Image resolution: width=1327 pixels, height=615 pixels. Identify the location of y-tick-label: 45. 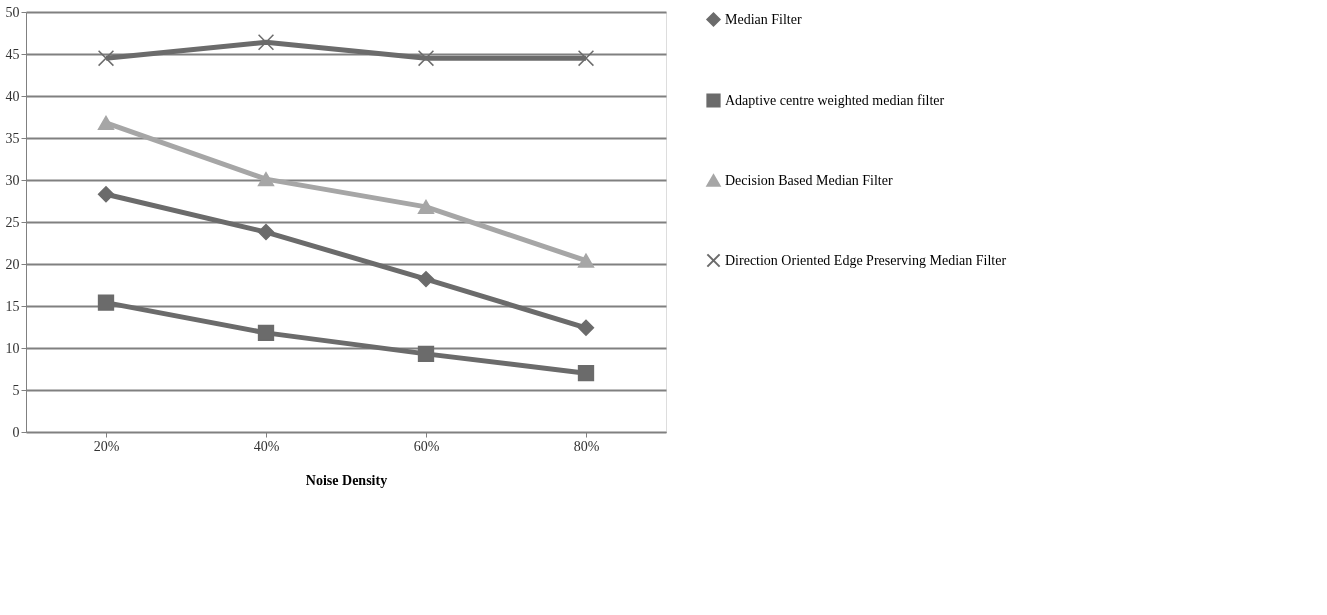
(12, 54).